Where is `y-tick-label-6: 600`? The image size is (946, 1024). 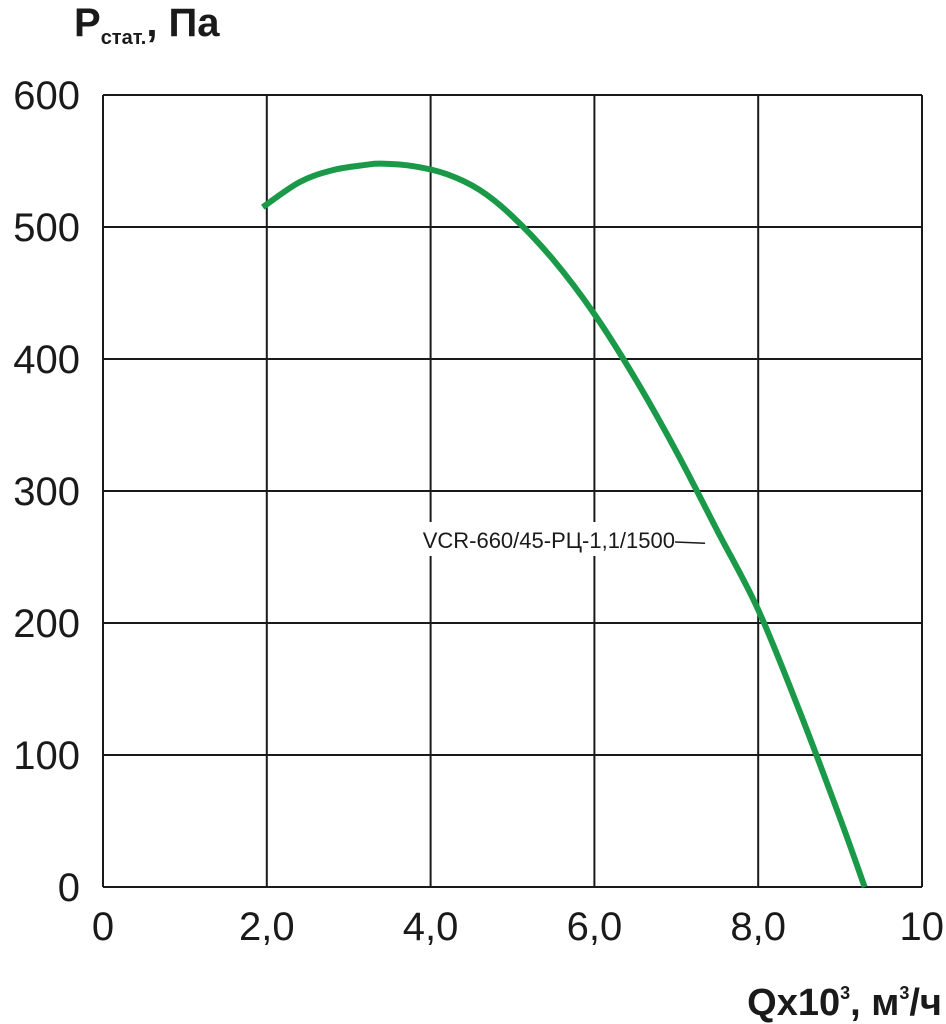
y-tick-label-6: 600 is located at coordinates (46, 96).